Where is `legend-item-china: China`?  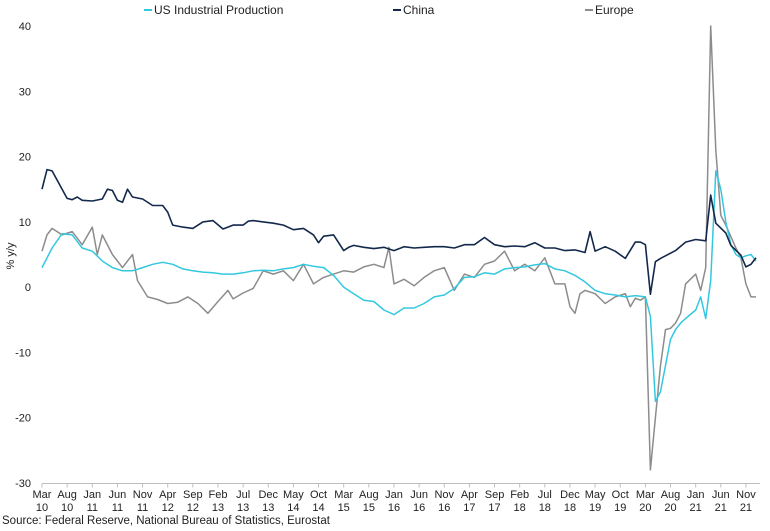
legend-item-china: China is located at coordinates (413, 10).